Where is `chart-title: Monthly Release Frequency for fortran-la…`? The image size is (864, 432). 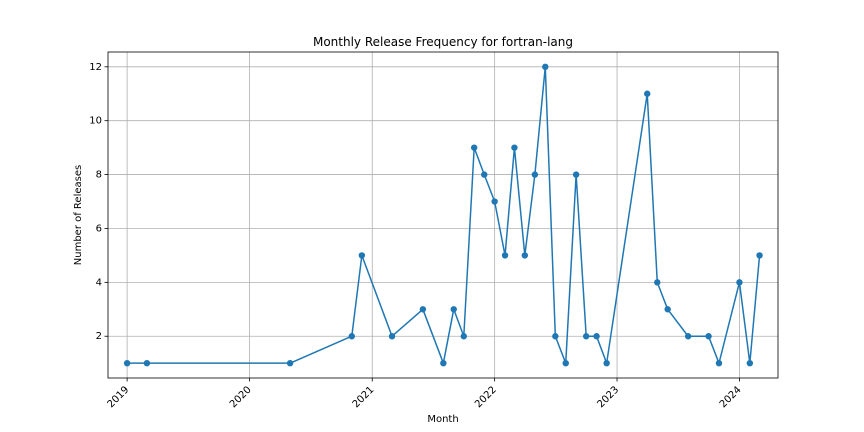 chart-title: Monthly Release Frequency for fortran-la… is located at coordinates (443, 42).